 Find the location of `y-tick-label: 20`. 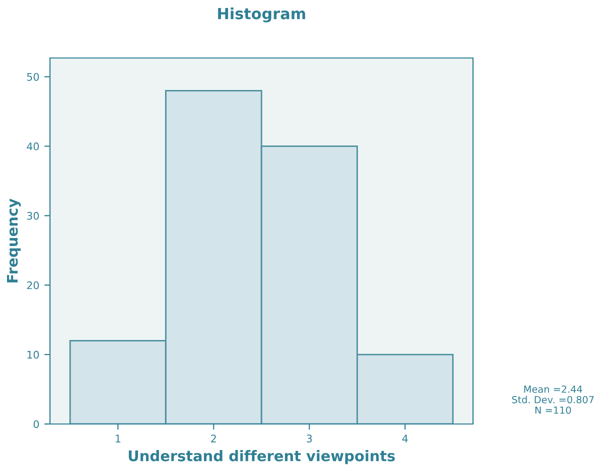

y-tick-label: 20 is located at coordinates (33, 285).